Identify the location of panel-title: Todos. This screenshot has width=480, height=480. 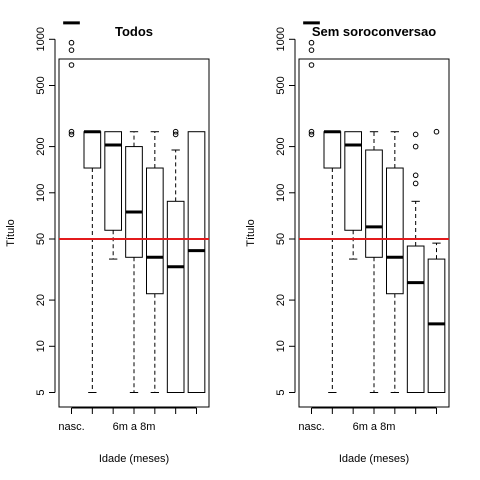
(134, 31).